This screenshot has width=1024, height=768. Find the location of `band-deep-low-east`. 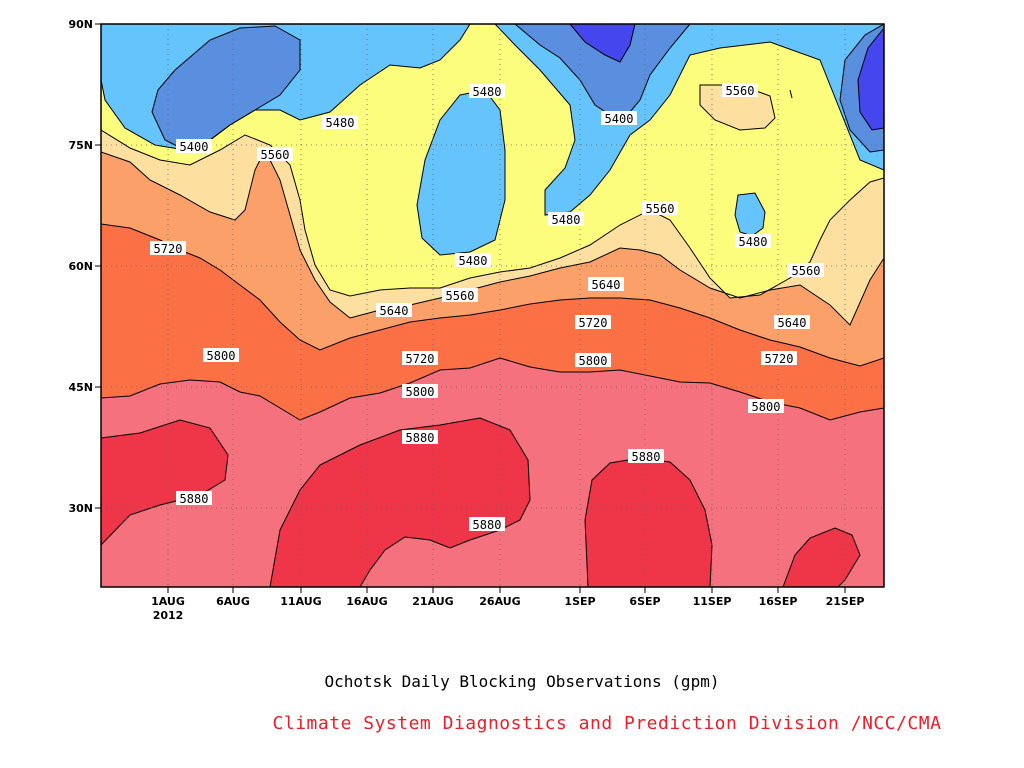

band-deep-low-east is located at coordinates (871, 79).